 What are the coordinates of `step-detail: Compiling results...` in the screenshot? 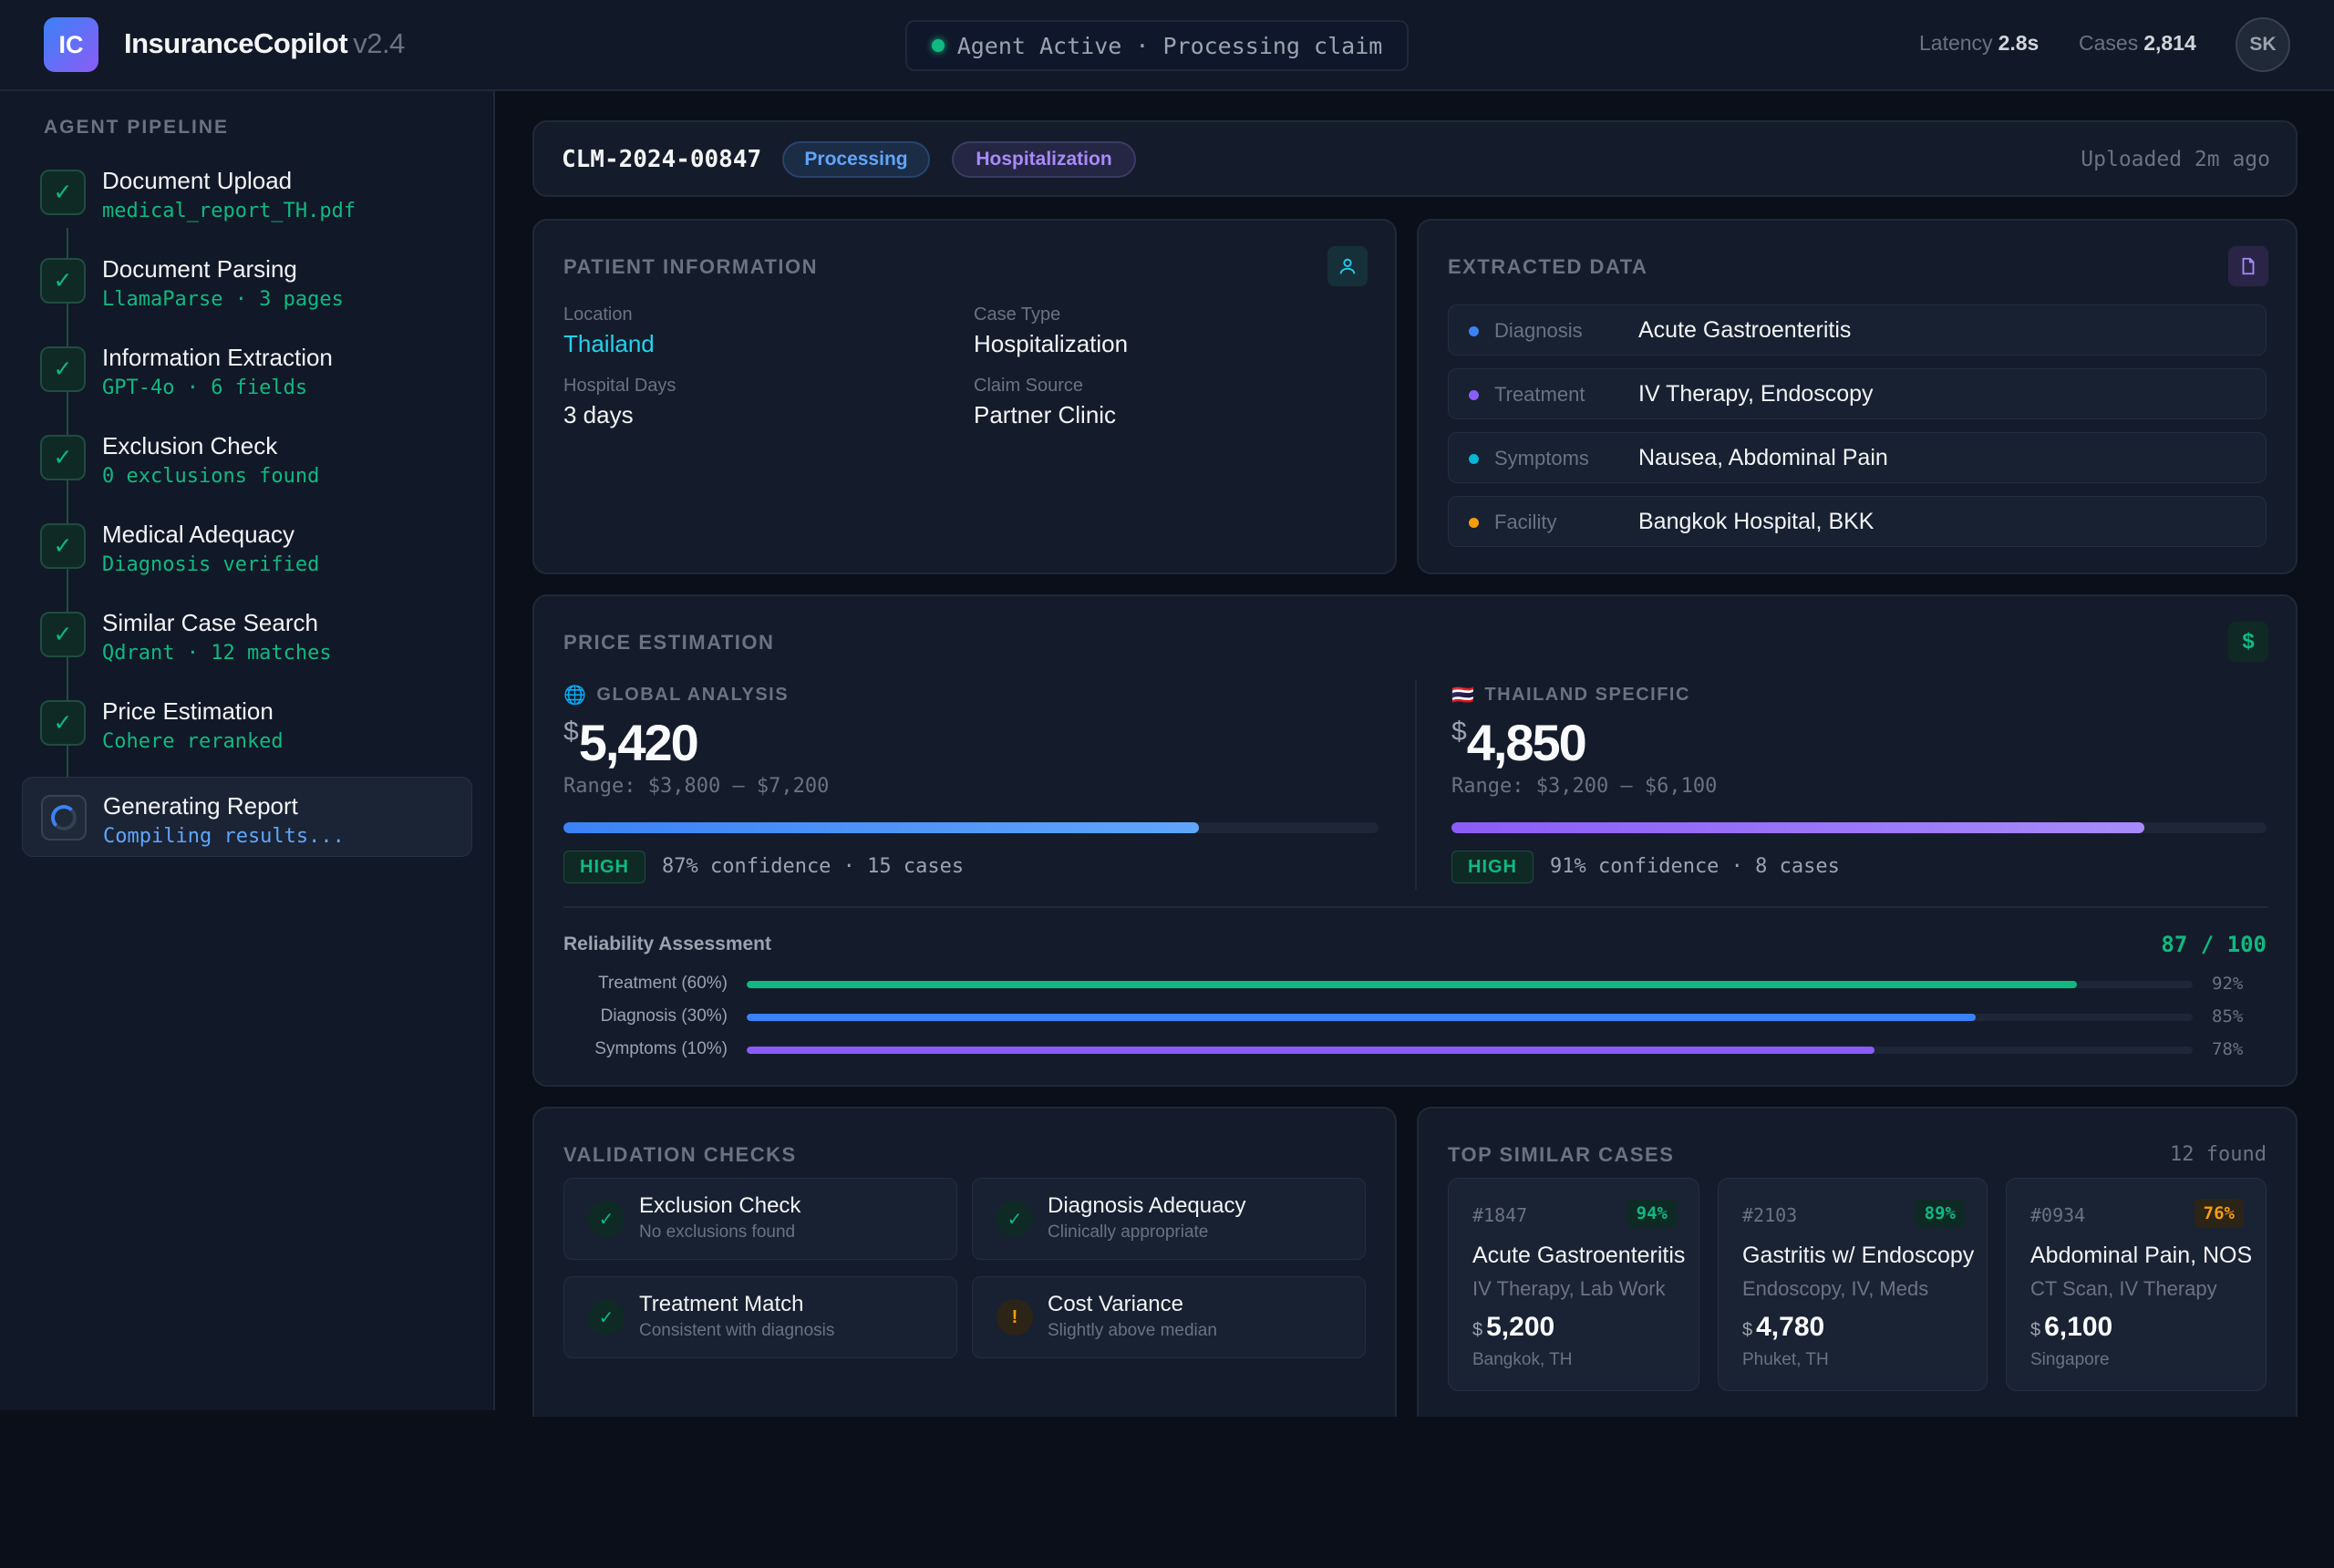 It's located at (224, 836).